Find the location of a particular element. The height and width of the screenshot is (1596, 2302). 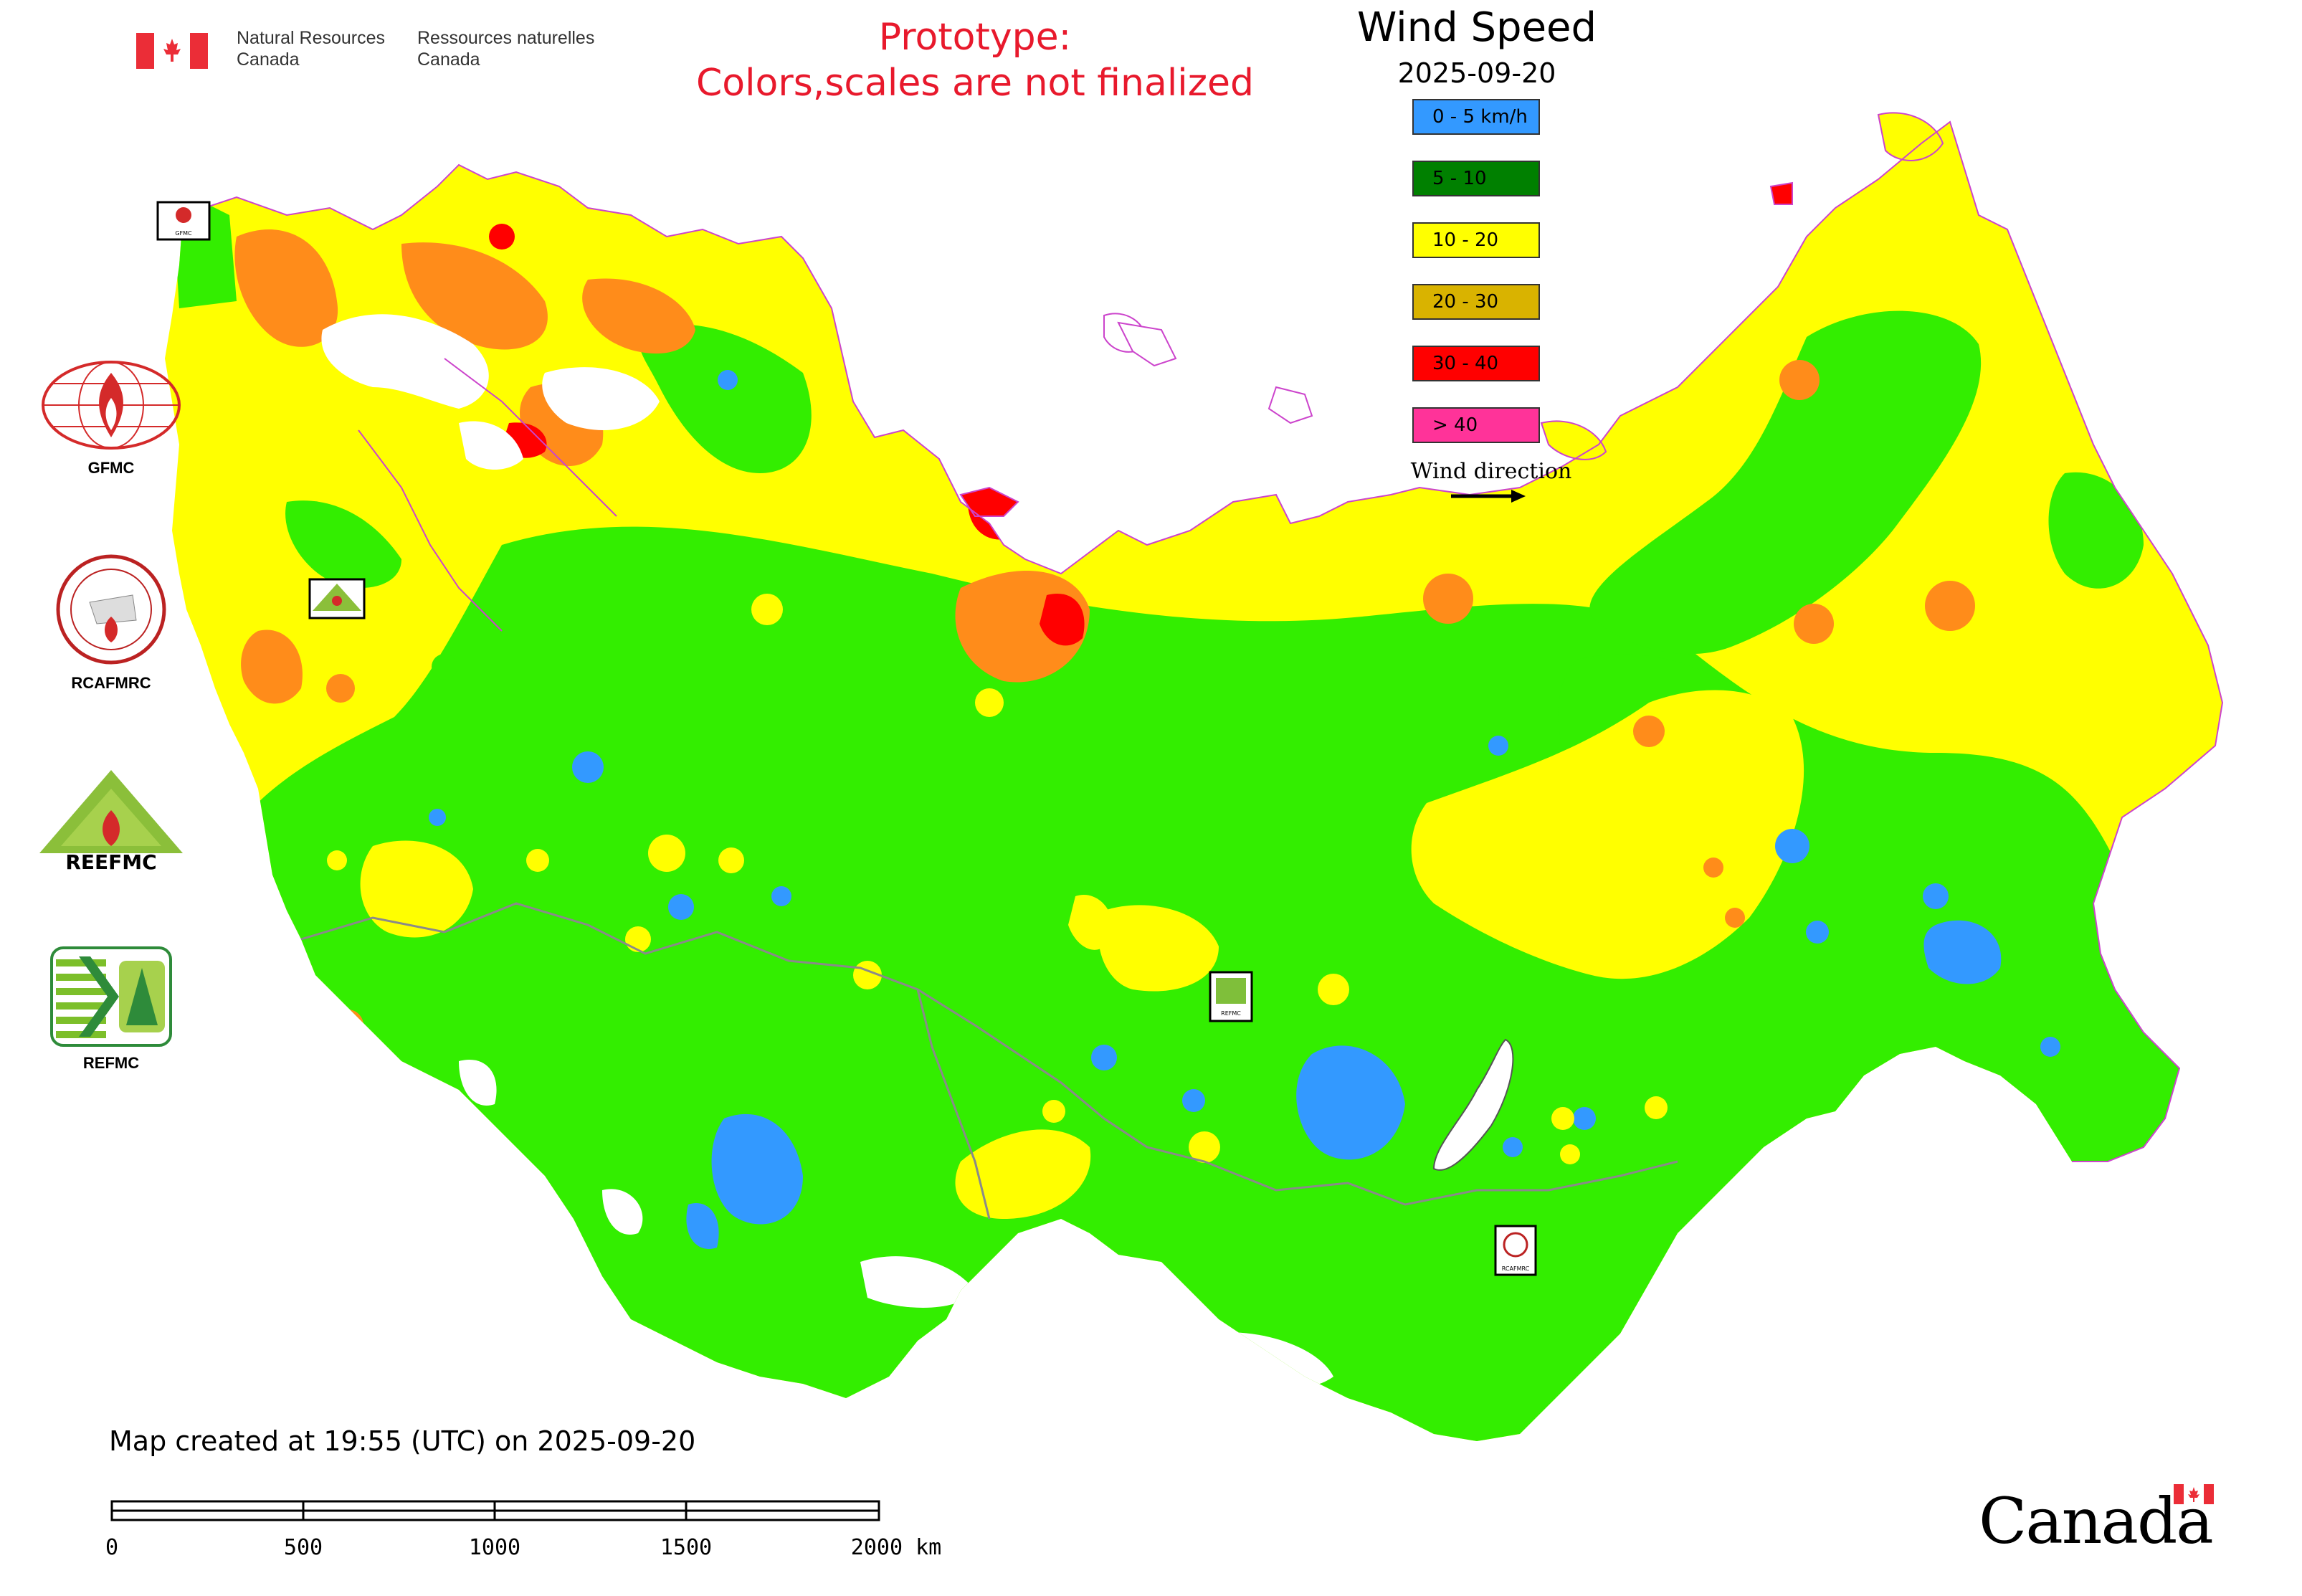

legend-item: 30 - 40 is located at coordinates (1476, 363).